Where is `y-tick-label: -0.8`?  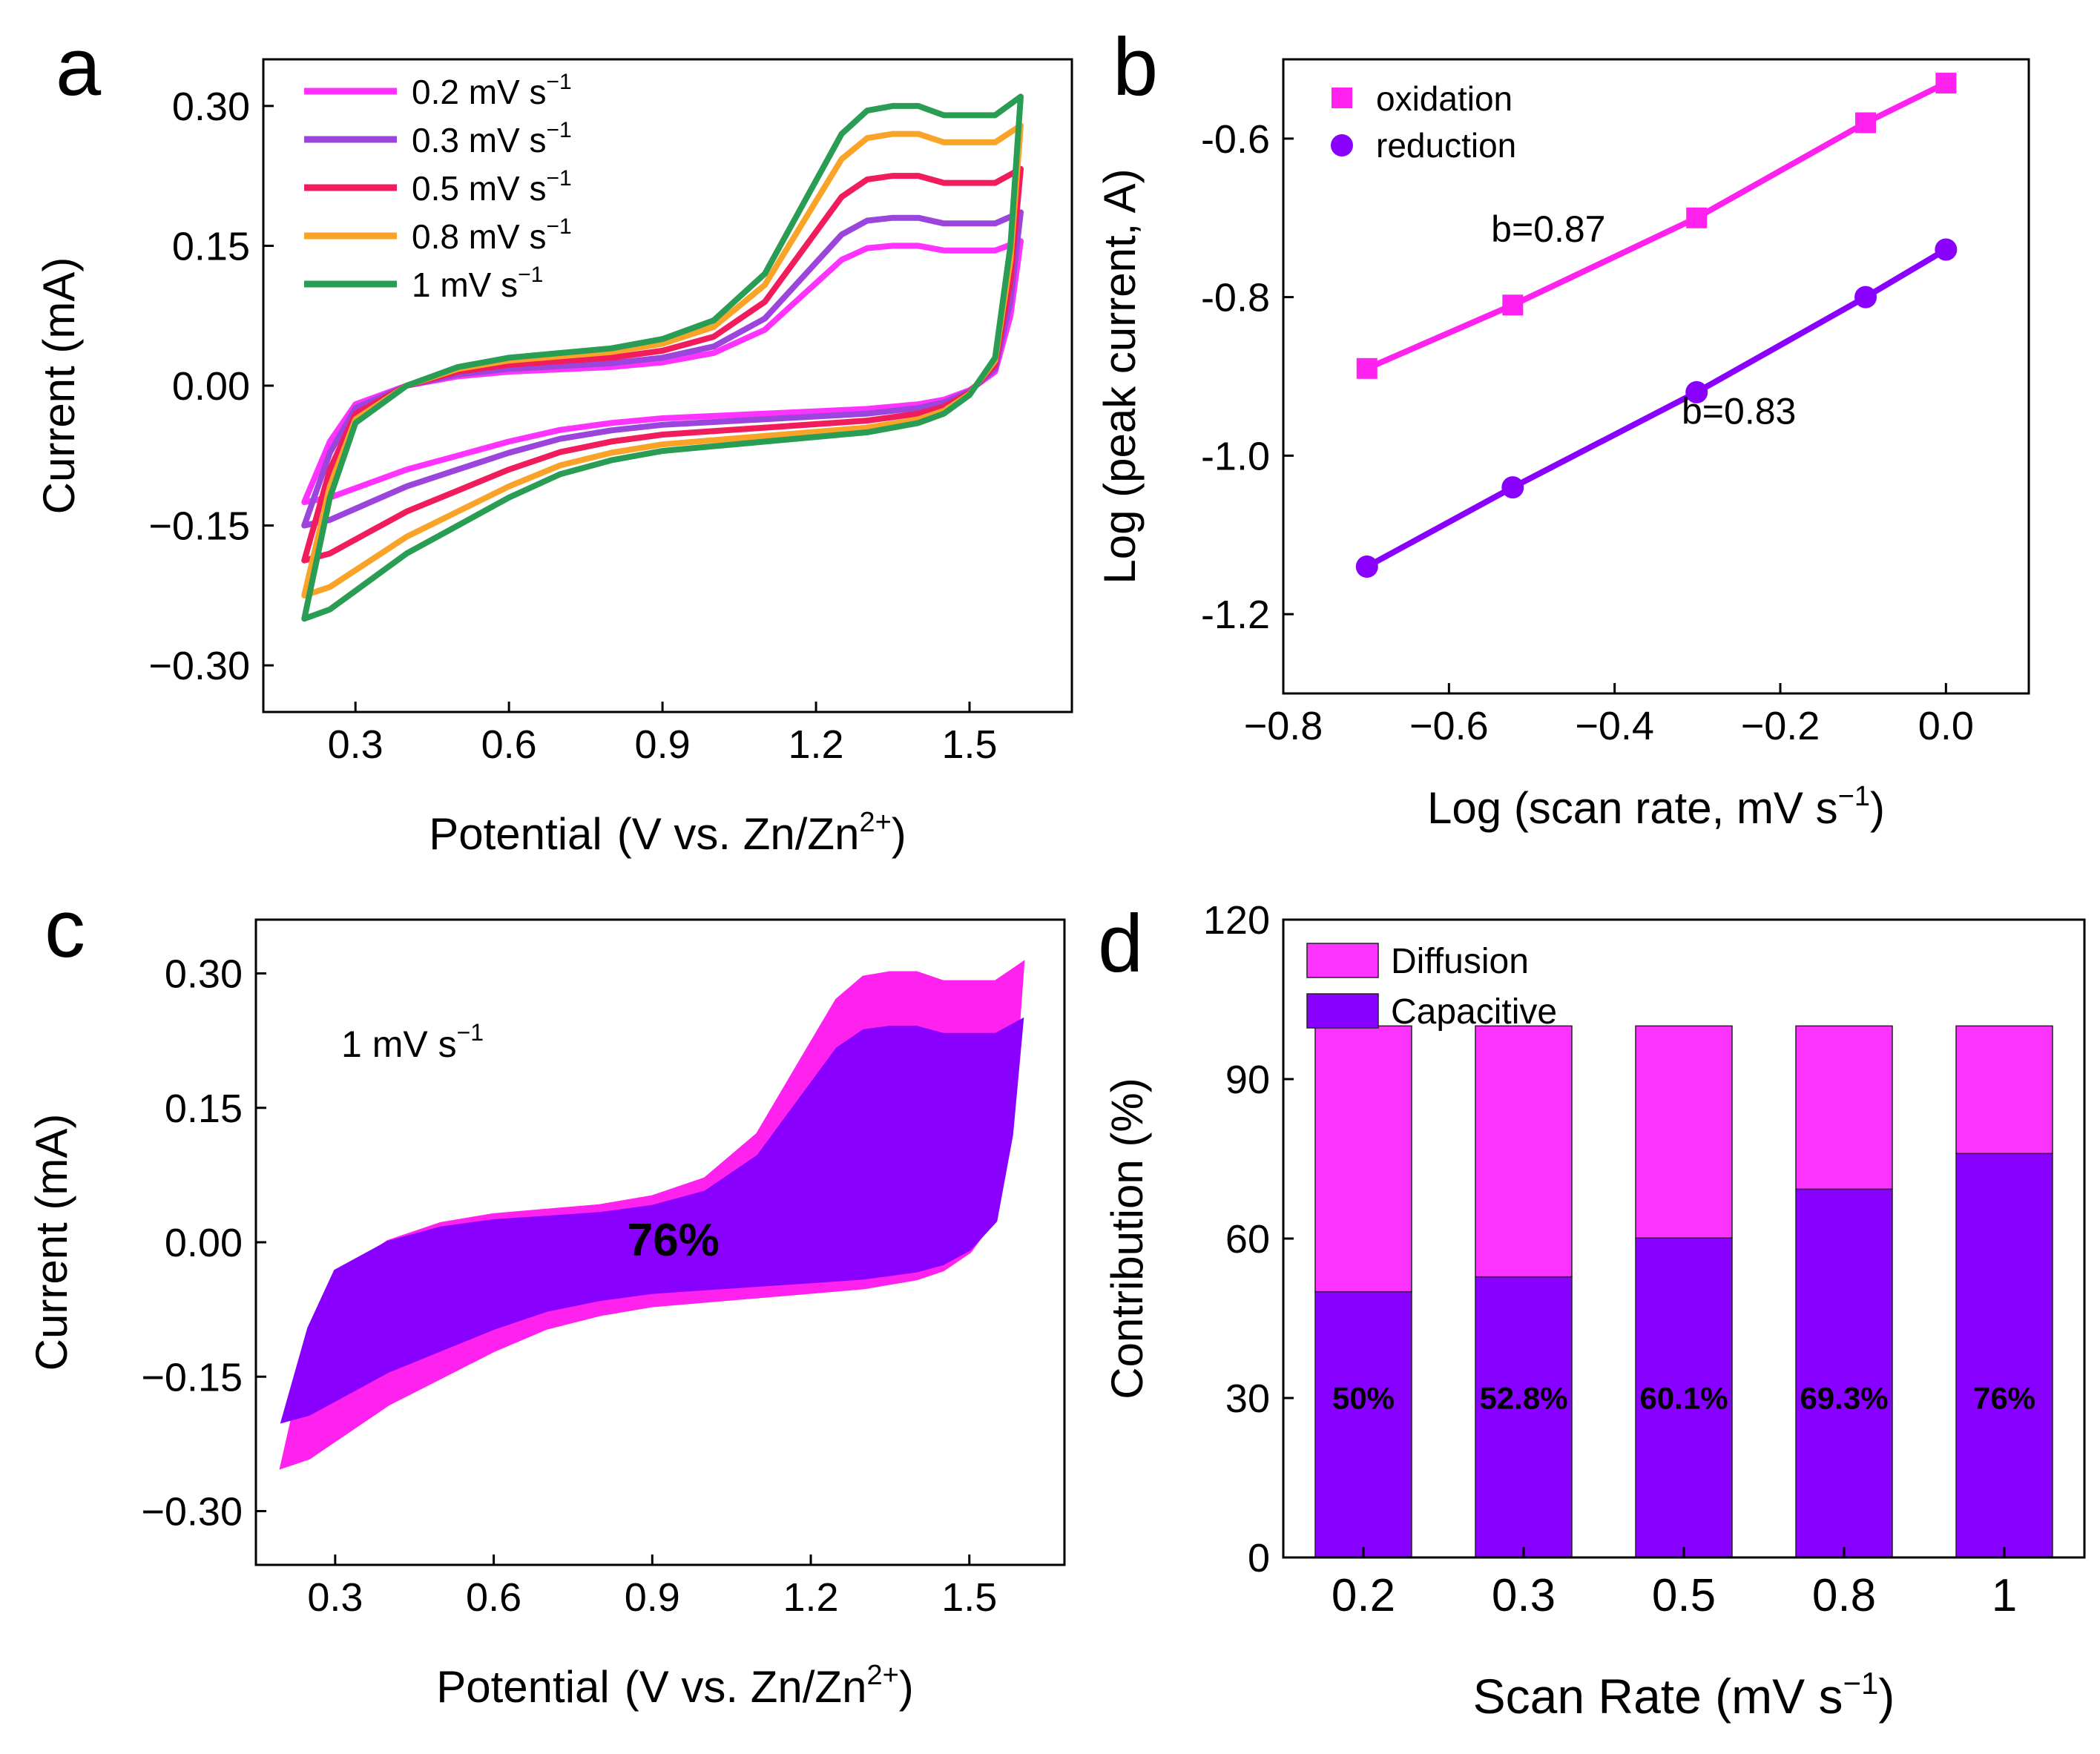
y-tick-label: -0.8 is located at coordinates (1235, 298).